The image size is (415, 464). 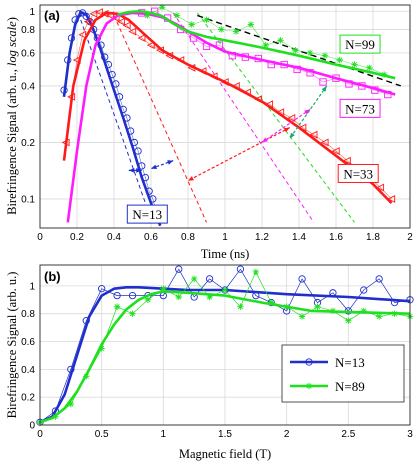 I want to click on a-x-tick-label: 1.6, so click(x=336, y=237).